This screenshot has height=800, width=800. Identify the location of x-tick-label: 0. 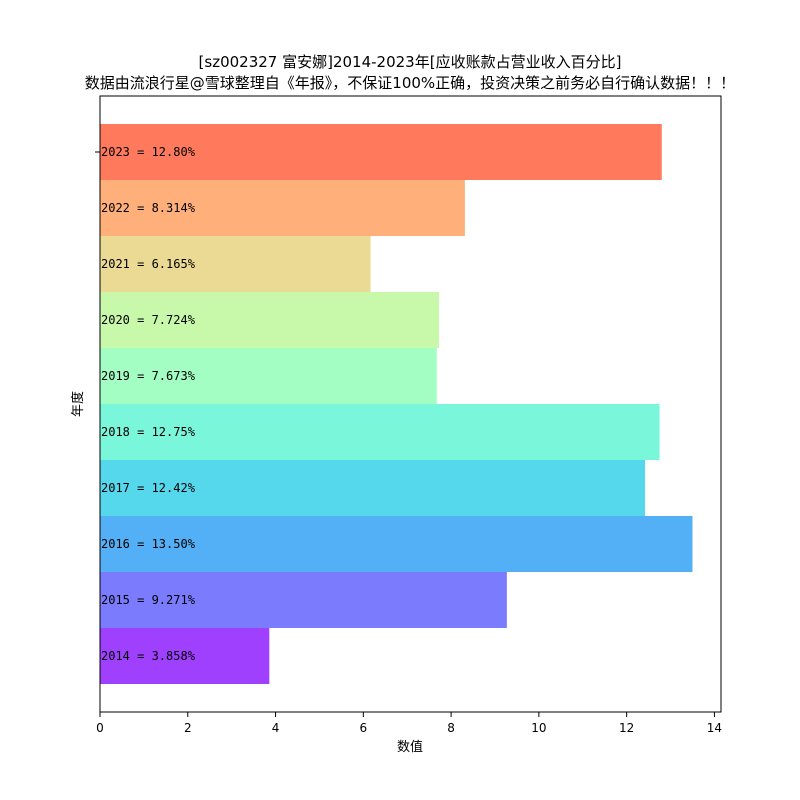
(100, 728).